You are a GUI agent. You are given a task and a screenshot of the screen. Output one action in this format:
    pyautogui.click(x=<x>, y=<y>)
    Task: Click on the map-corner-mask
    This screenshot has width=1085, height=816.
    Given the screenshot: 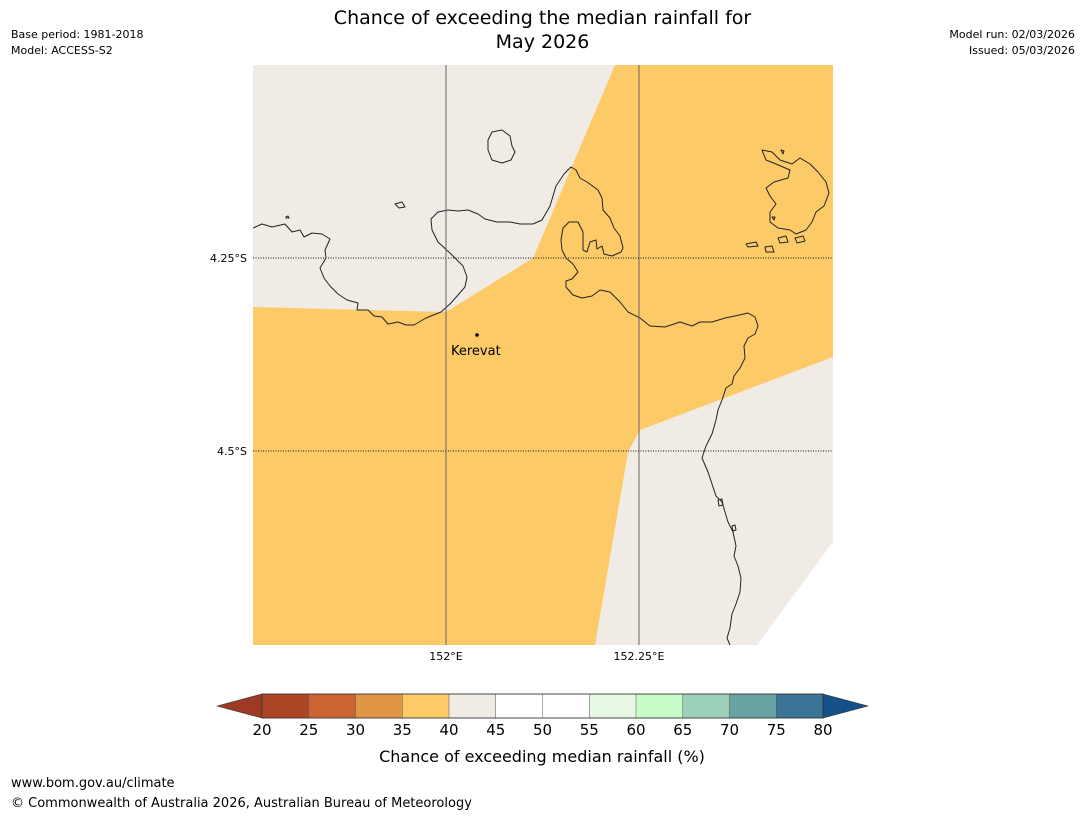 What is the action you would take?
    pyautogui.click(x=795, y=593)
    